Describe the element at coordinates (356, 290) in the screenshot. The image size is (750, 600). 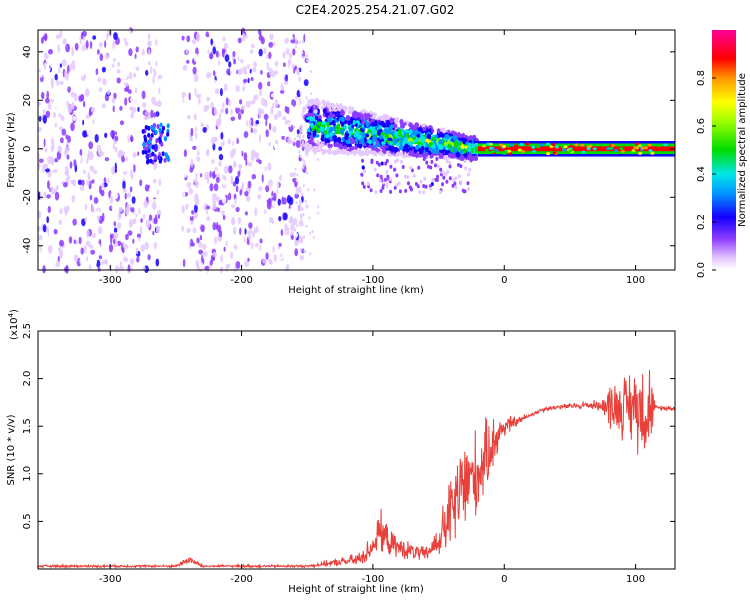
I see `spectrogram-x-label: Height of straight line (km)` at that location.